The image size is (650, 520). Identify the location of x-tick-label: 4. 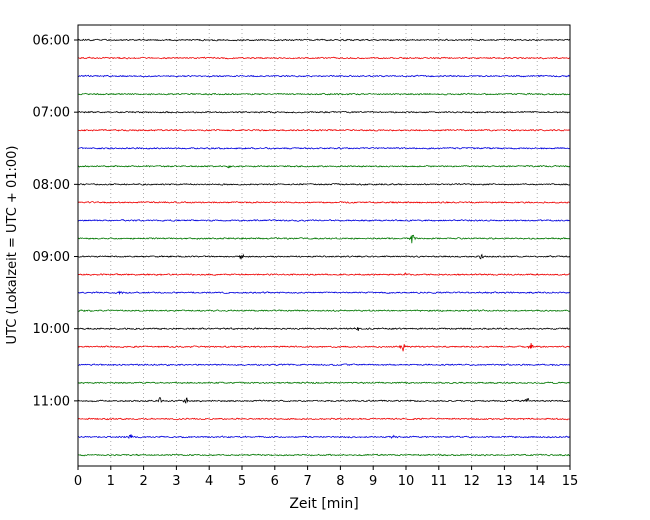
(209, 481).